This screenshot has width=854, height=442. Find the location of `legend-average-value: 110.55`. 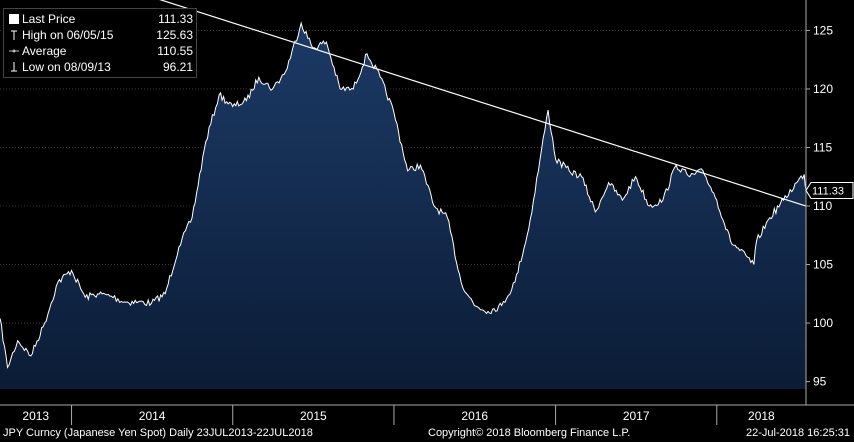

legend-average-value: 110.55 is located at coordinates (175, 51).